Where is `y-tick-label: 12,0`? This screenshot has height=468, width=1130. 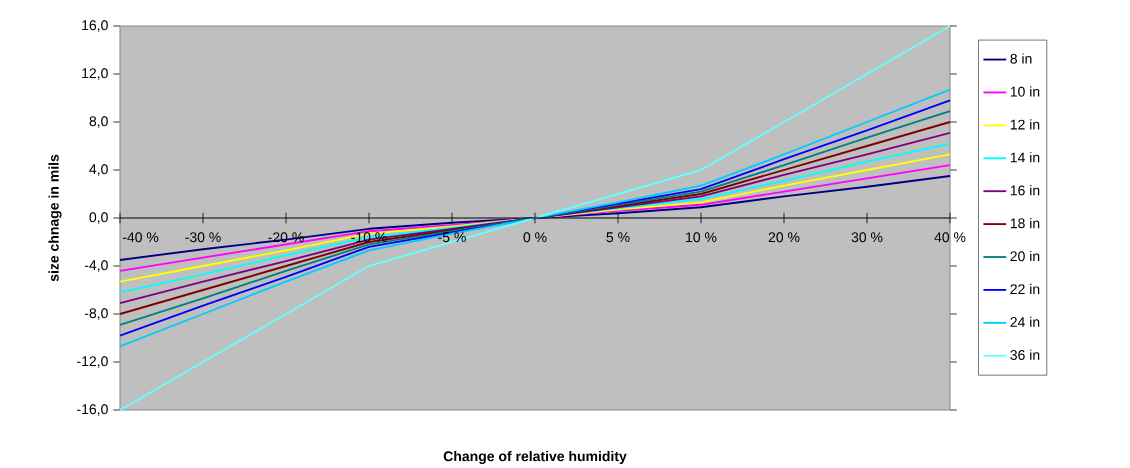
y-tick-label: 12,0 is located at coordinates (95, 74).